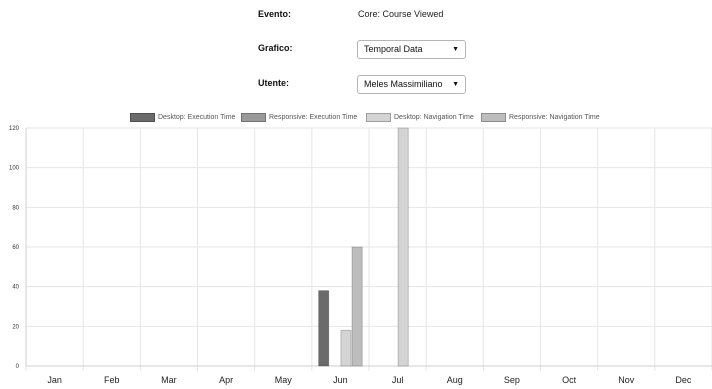  Describe the element at coordinates (226, 380) in the screenshot. I see `x-tick-label: Apr` at that location.